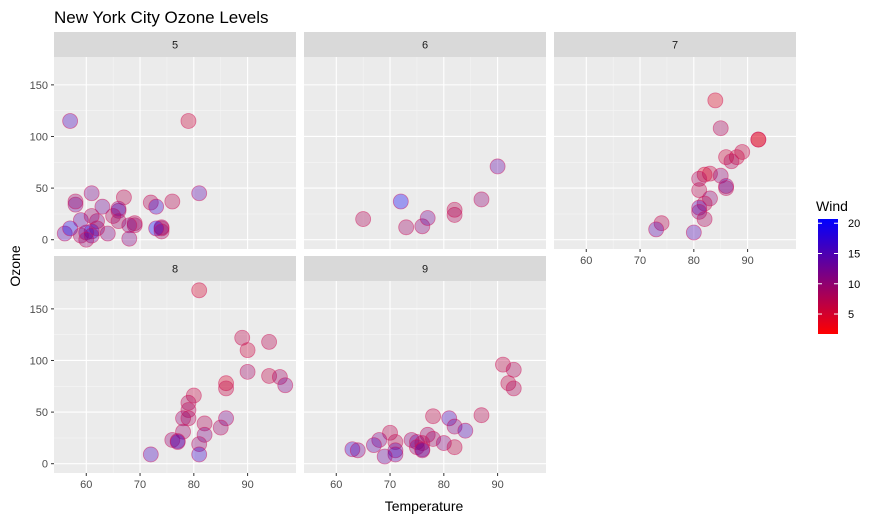  Describe the element at coordinates (854, 285) in the screenshot. I see `legend-tick-label: 10` at that location.